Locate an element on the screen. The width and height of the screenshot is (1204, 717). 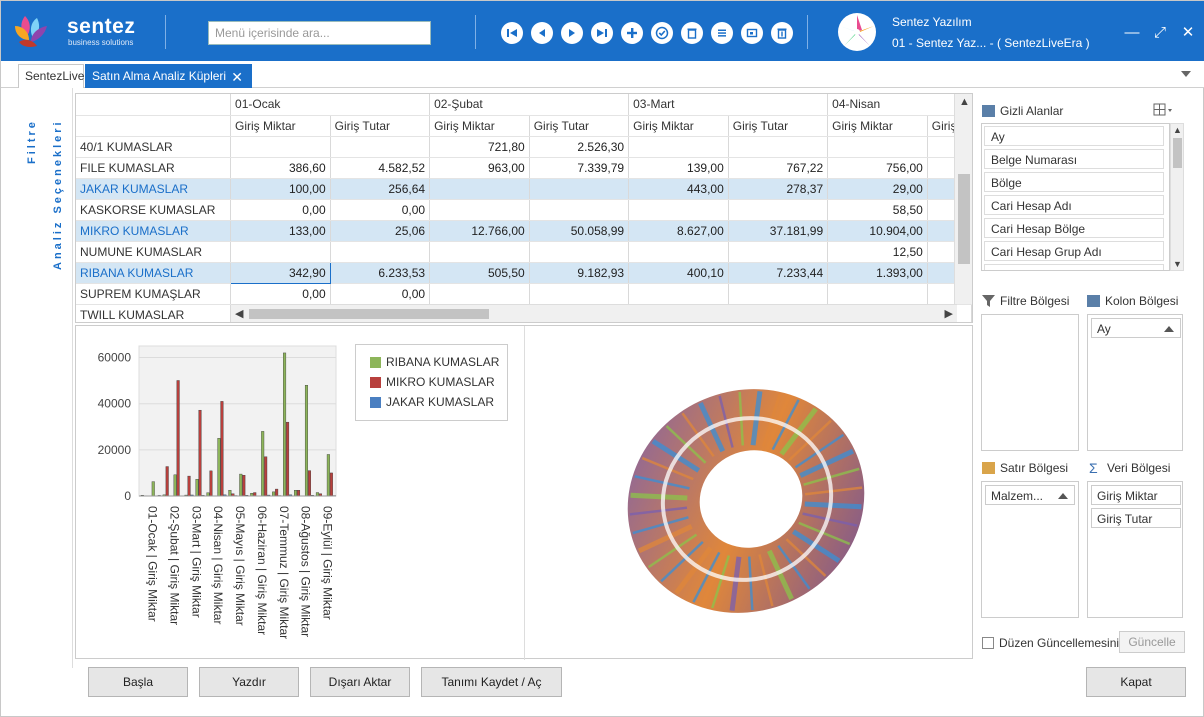
data-cell: 6.233,53 is located at coordinates (380, 273).